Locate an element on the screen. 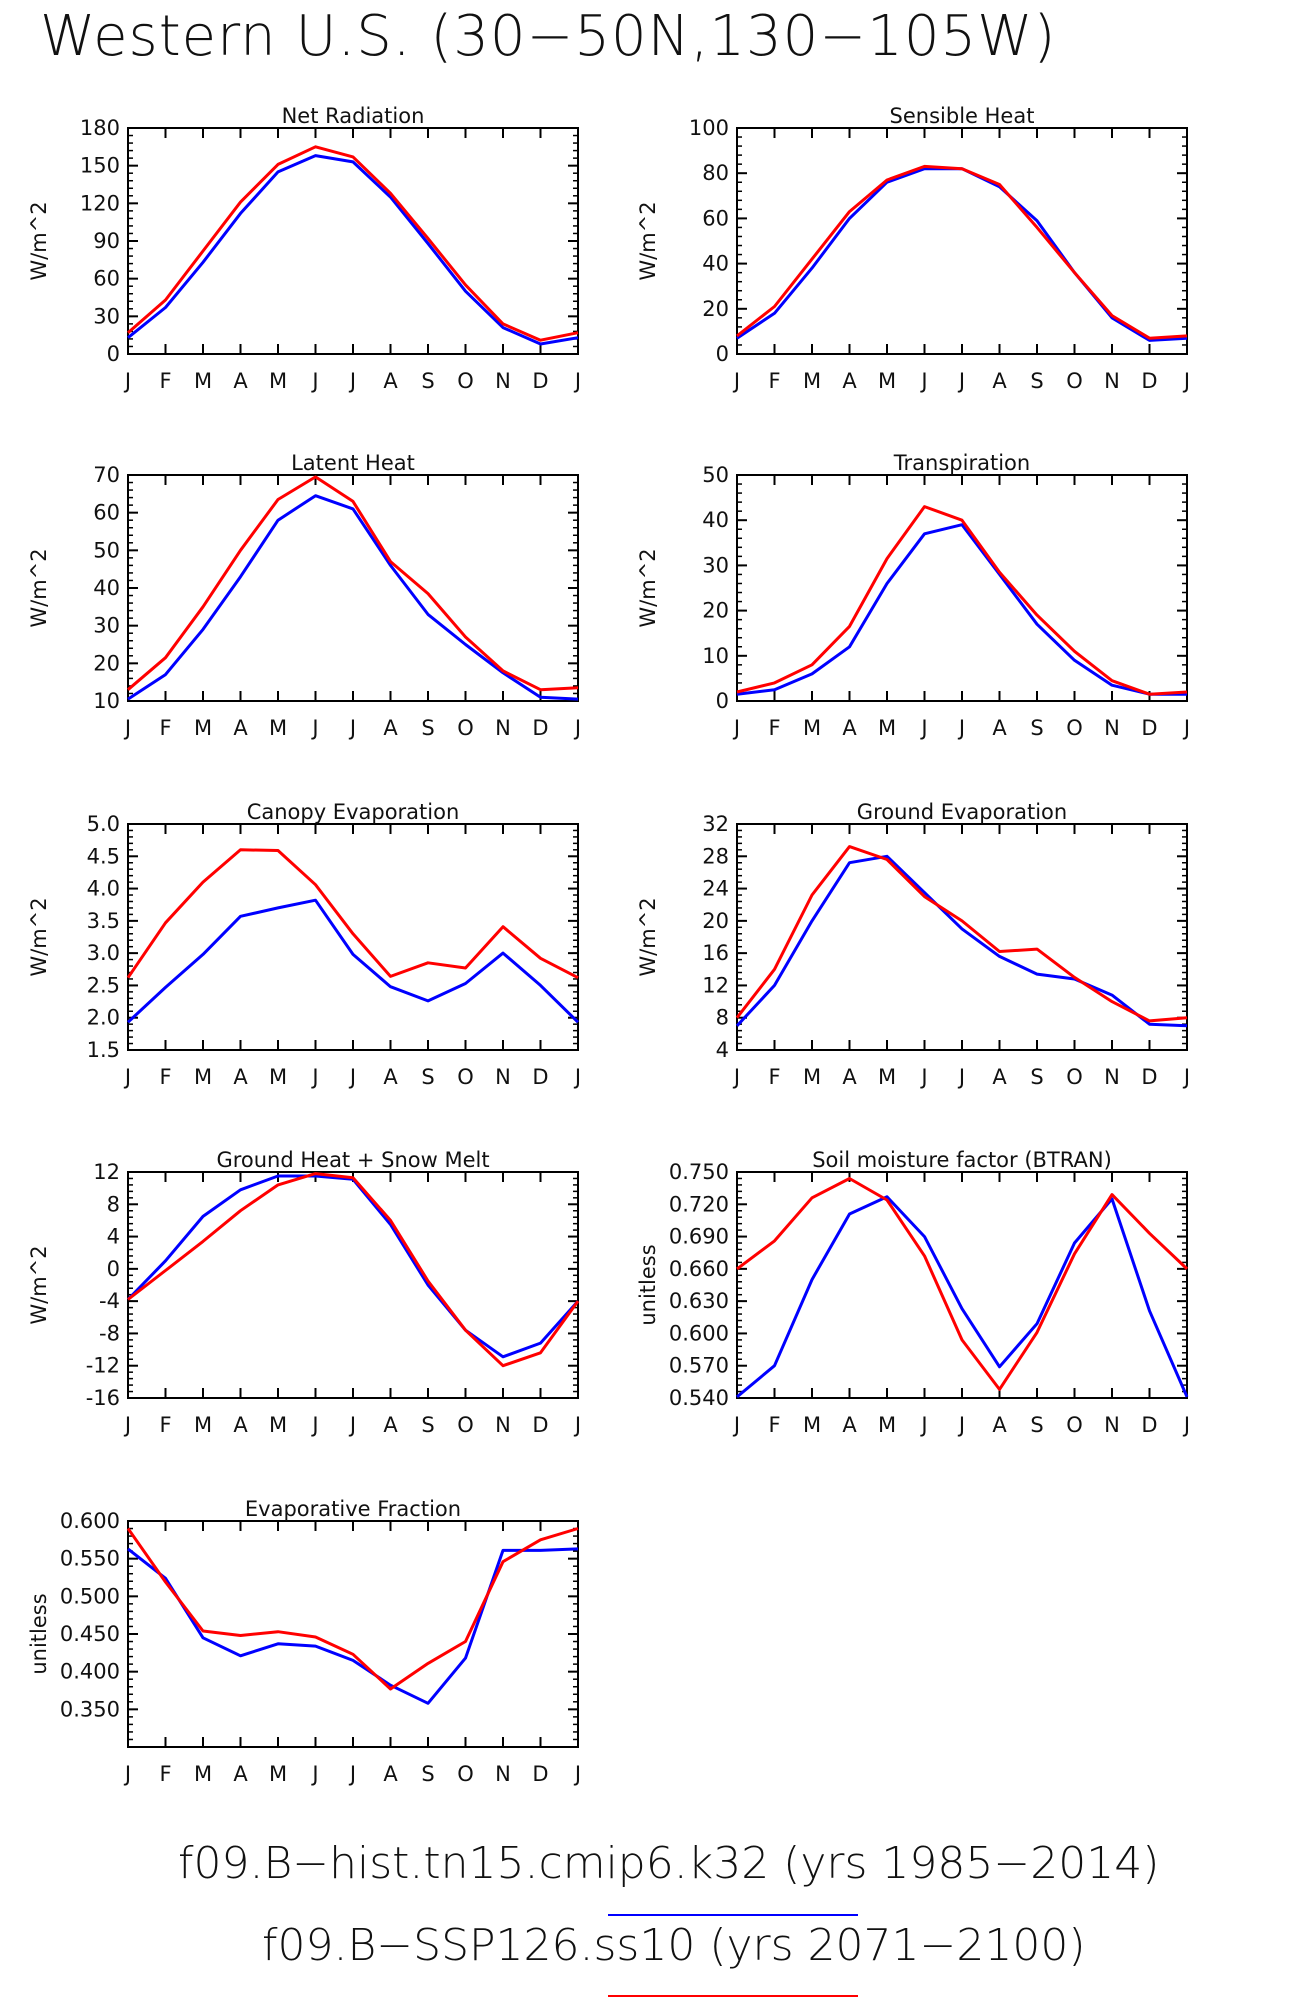 The image size is (1292, 2001). y-tick-label: 0.600 is located at coordinates (90, 1521).